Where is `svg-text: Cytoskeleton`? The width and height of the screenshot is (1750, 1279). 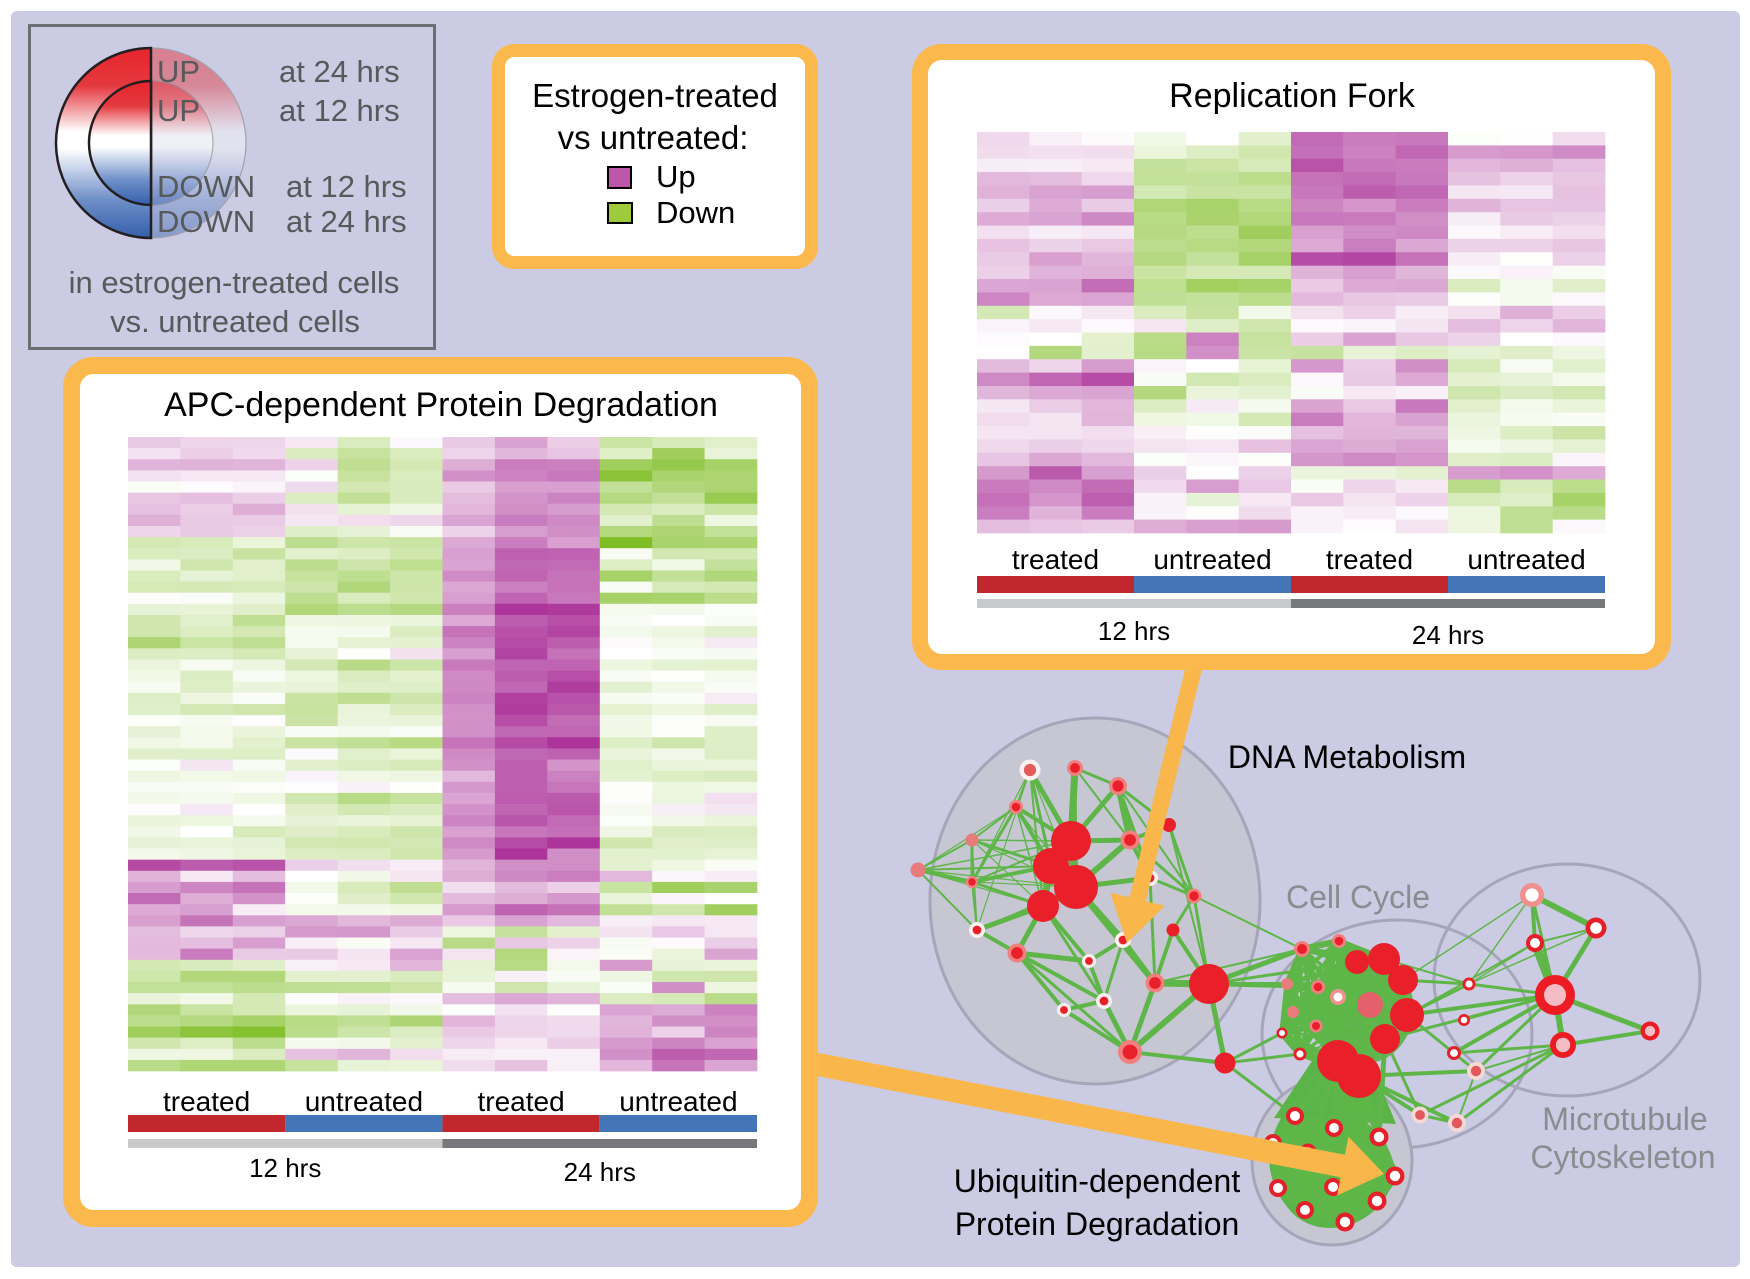 svg-text: Cytoskeleton is located at coordinates (1623, 1157).